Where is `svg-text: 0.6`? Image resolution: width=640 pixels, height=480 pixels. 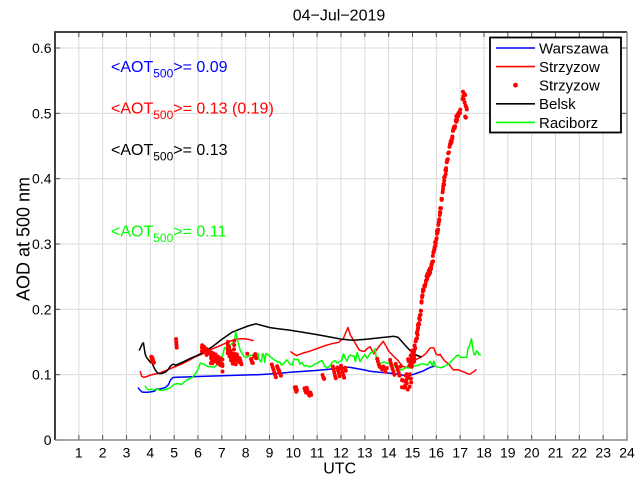 svg-text: 0.6 is located at coordinates (42, 48).